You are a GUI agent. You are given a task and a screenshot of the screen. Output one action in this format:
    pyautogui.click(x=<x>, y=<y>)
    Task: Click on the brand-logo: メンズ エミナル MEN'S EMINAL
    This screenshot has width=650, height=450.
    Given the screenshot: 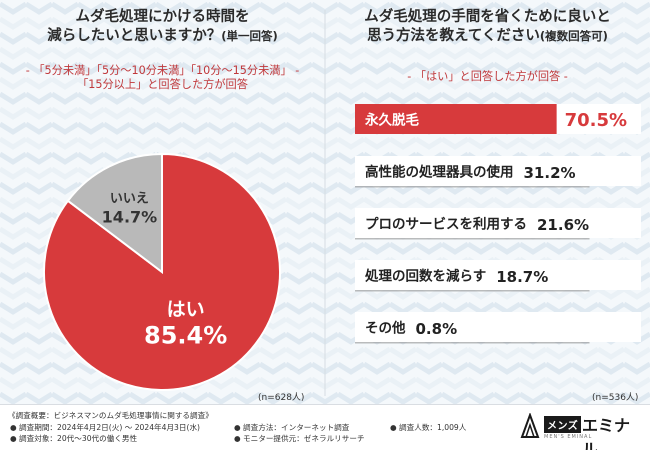 What is the action you would take?
    pyautogui.click(x=581, y=429)
    